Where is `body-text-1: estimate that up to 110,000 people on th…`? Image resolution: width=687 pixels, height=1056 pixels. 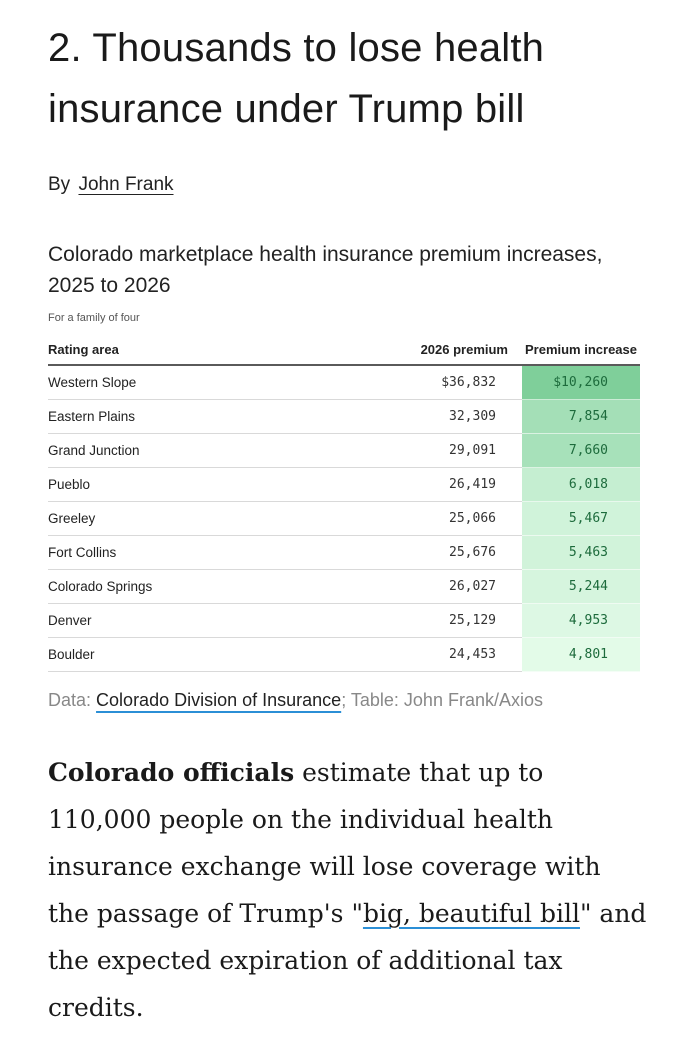
body-text-1: estimate that up to 110,000 people on th… is located at coordinates (324, 843).